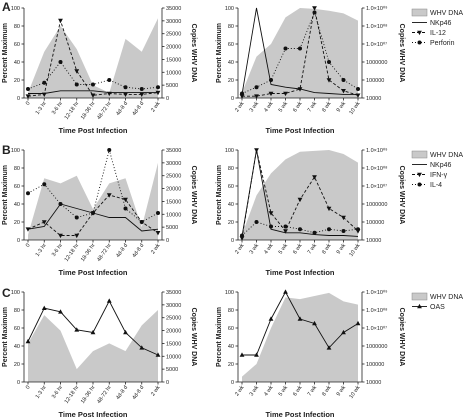  Describe the element at coordinates (104, 253) in the screenshot. I see `tick-label-x: 48-72 hr` at that location.